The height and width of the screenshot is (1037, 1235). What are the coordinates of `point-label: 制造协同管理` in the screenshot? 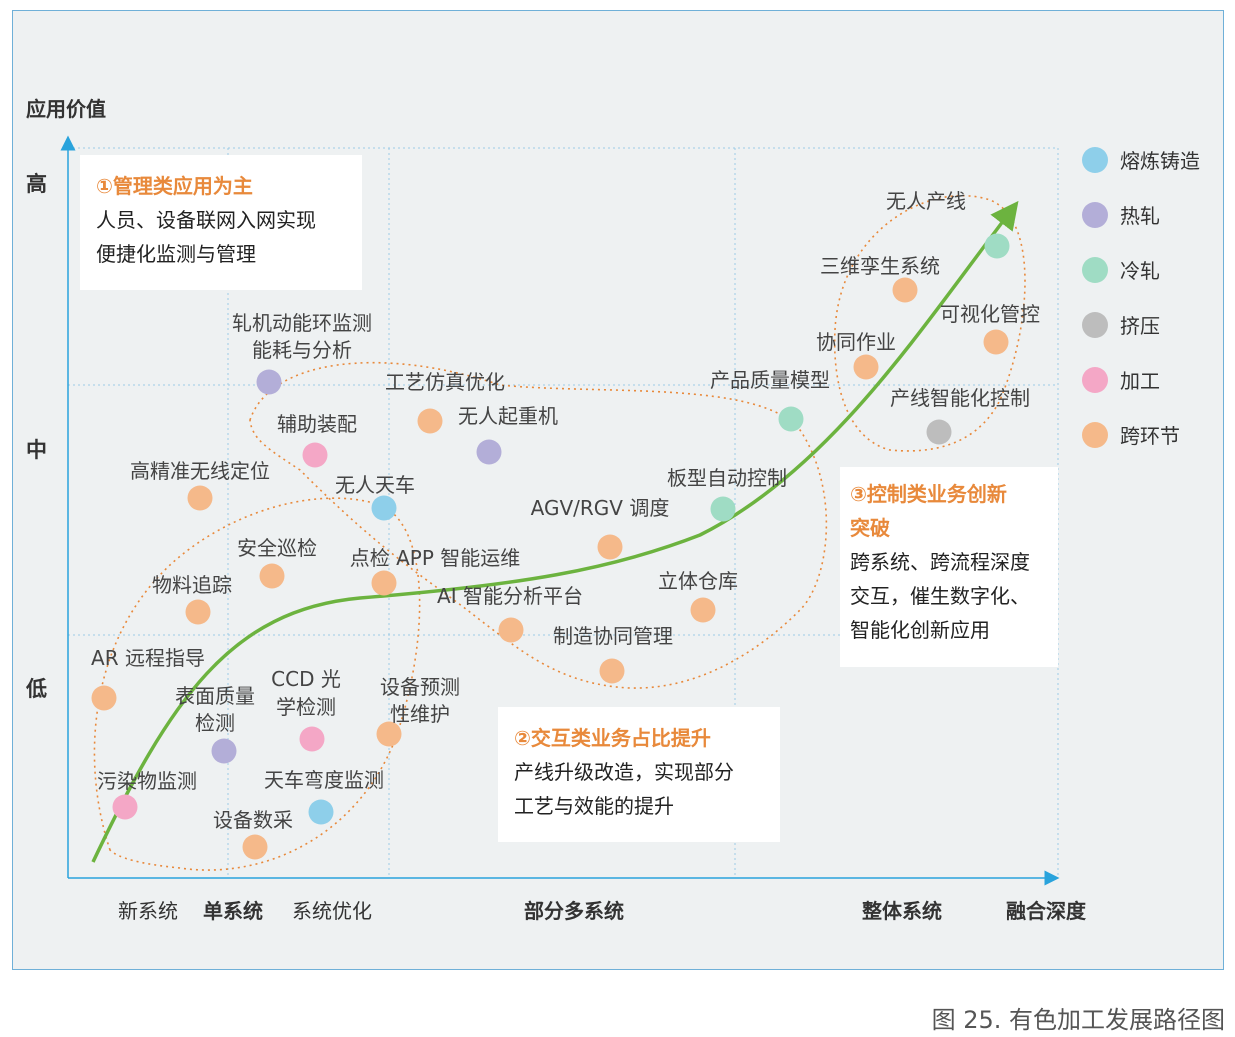 It's located at (613, 636).